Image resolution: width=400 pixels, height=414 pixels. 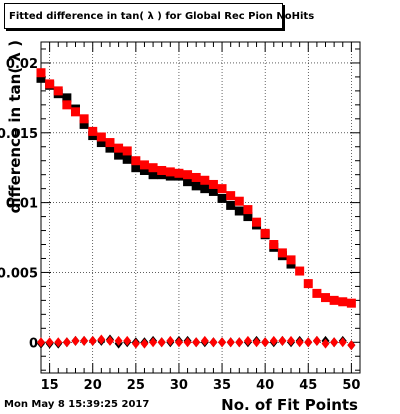 I want to click on x-tick-label: 20, so click(x=93, y=385).